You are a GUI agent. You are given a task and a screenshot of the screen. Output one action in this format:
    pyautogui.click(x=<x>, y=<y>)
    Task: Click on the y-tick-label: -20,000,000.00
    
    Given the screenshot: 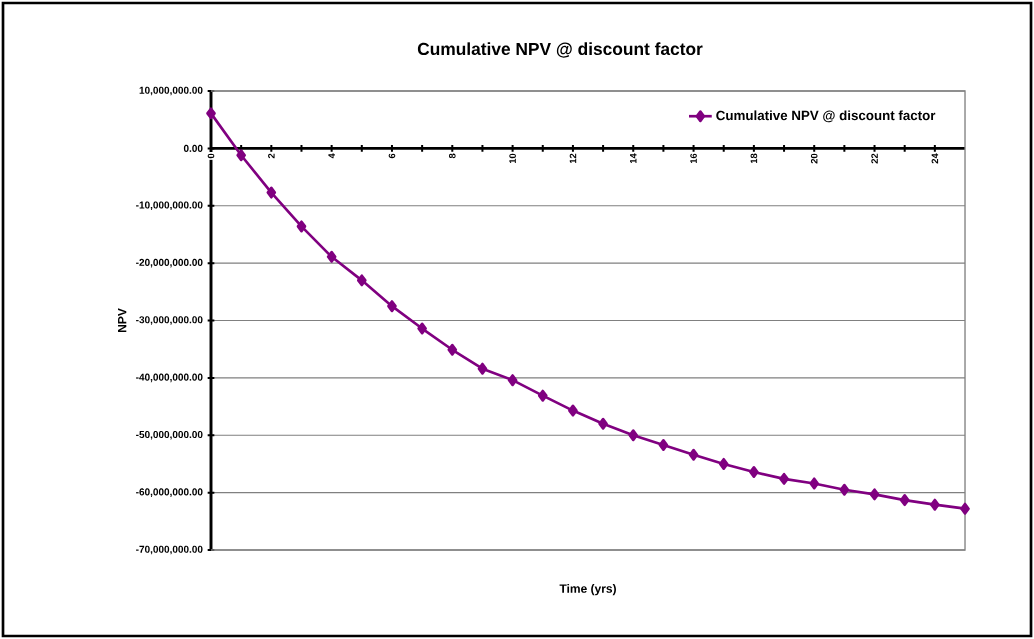 What is the action you would take?
    pyautogui.click(x=169, y=263)
    